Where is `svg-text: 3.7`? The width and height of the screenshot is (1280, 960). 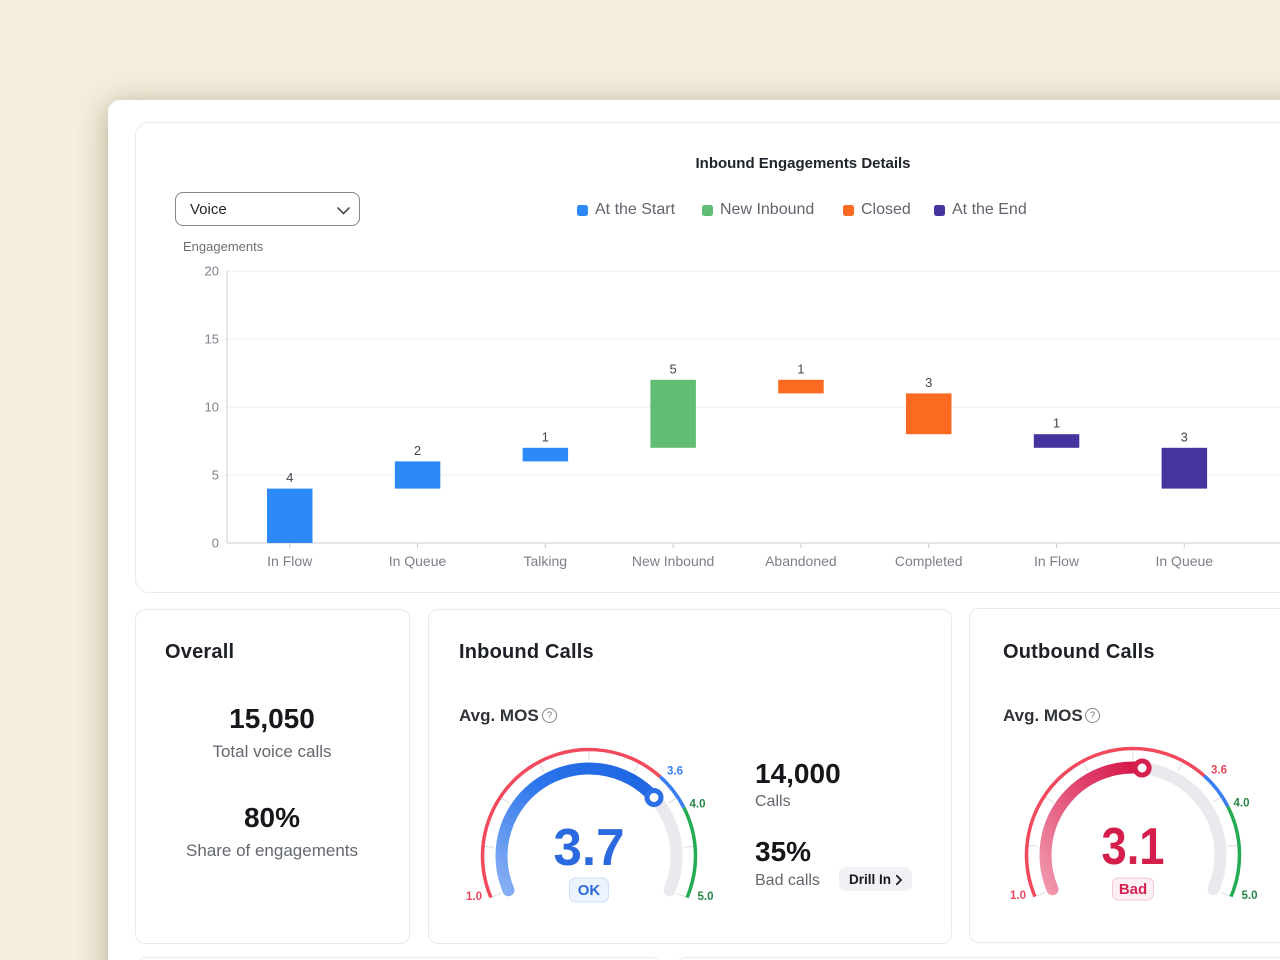 svg-text: 3.7 is located at coordinates (589, 848).